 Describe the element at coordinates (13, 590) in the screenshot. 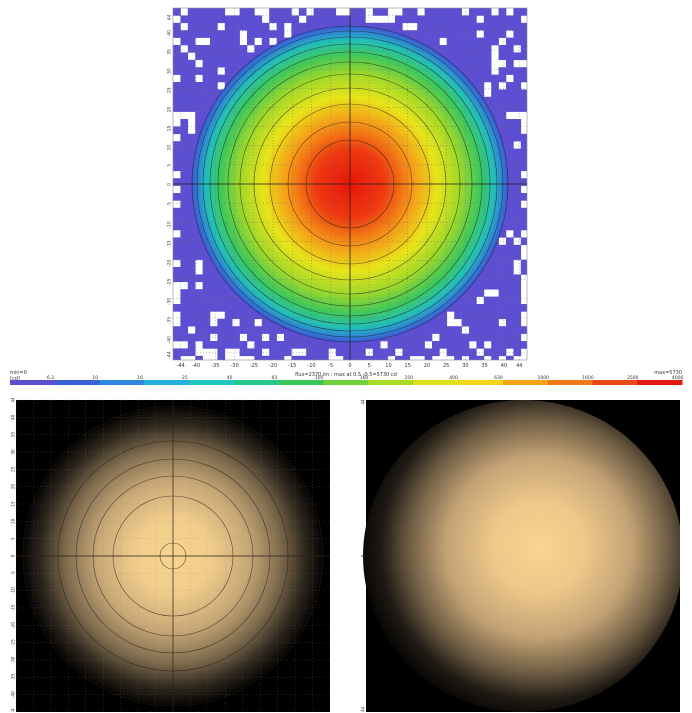

I see `y-tick-label: -10` at that location.